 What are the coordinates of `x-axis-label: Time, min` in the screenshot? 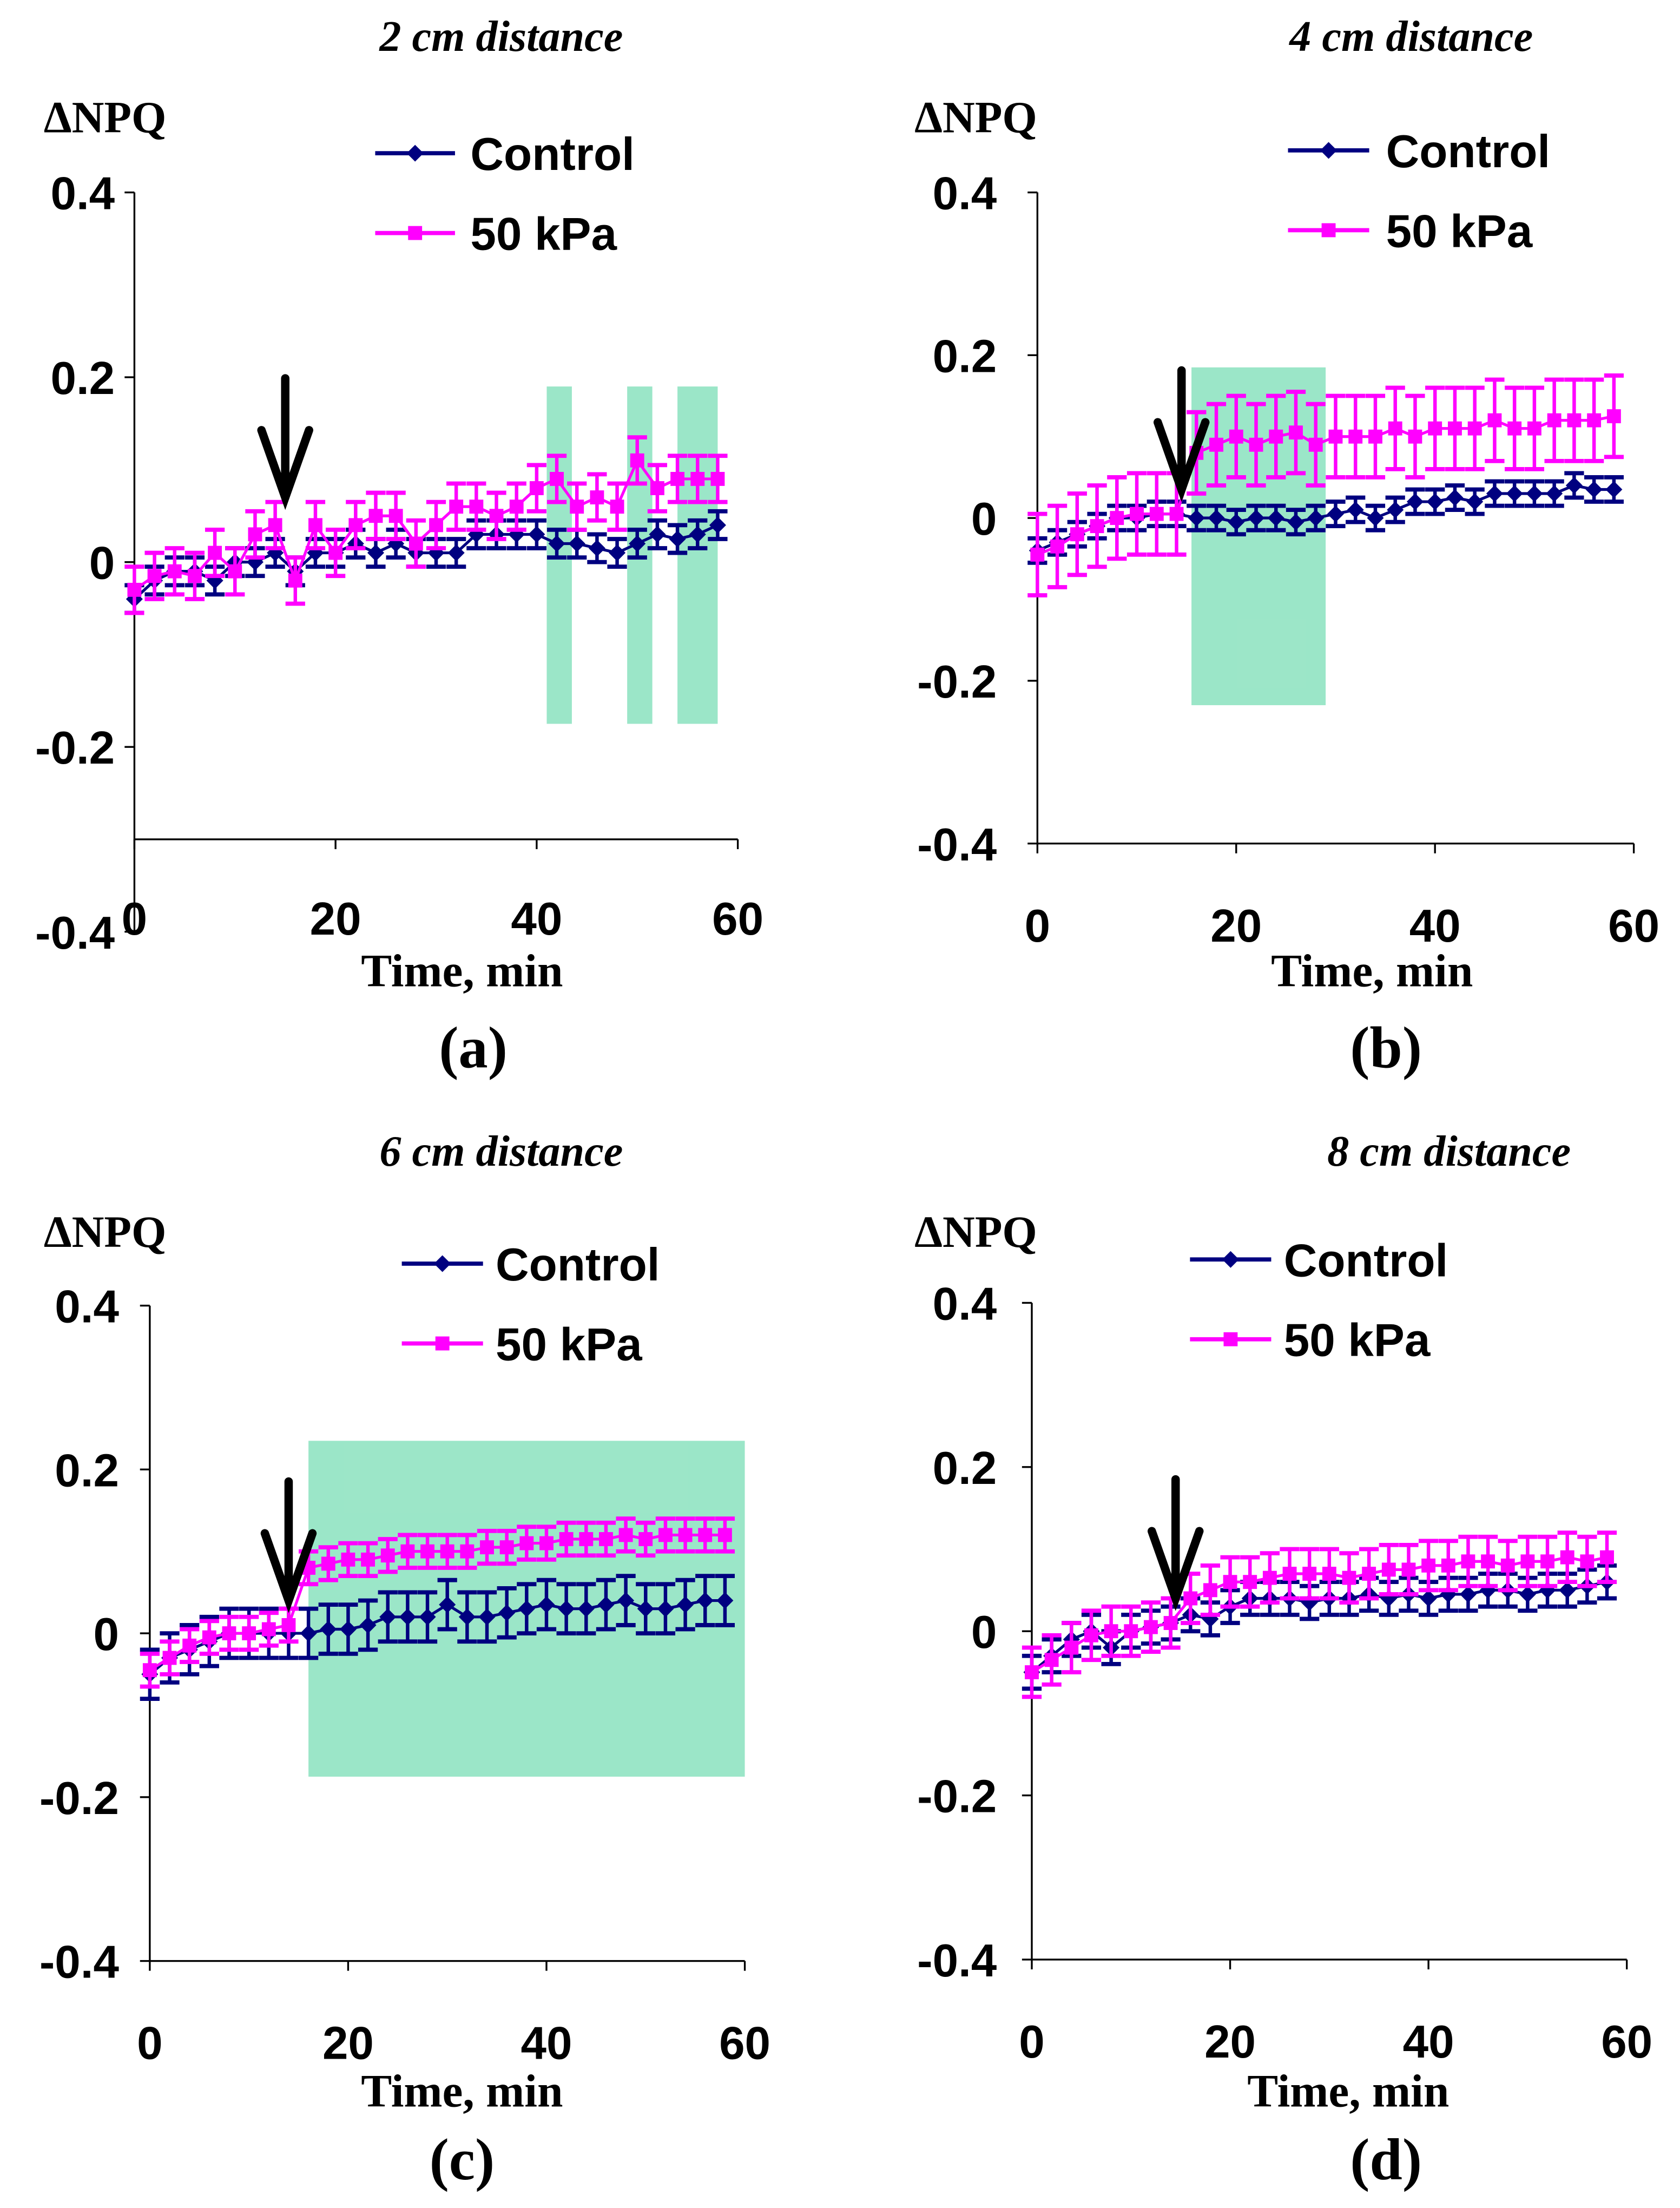 It's located at (1372, 971).